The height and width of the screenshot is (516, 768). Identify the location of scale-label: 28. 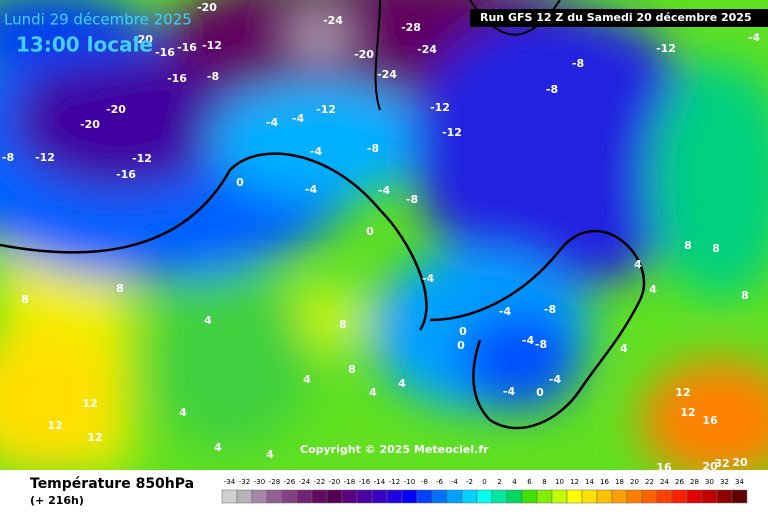
(694, 482).